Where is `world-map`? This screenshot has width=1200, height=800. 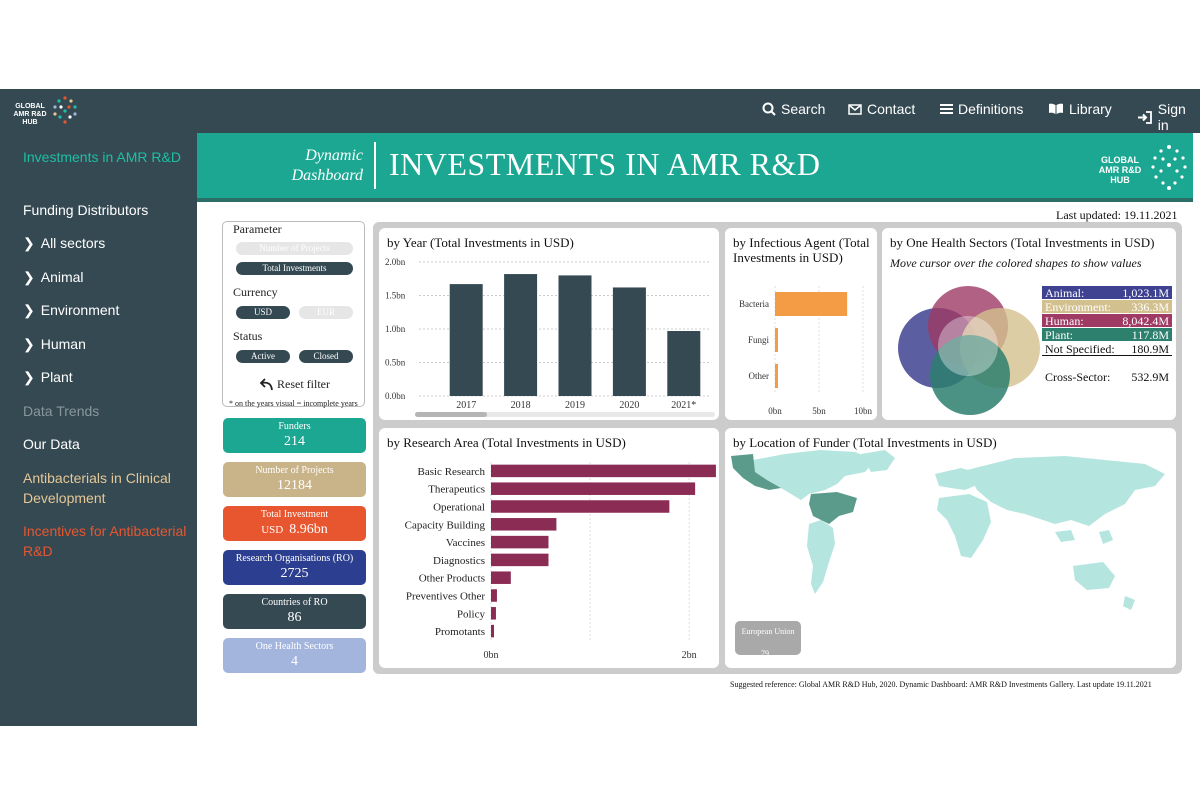 world-map is located at coordinates (950, 548).